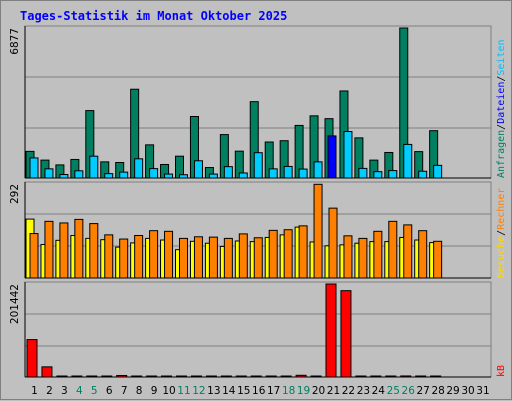 This screenshot has width=512, height=401. Describe the element at coordinates (34, 391) in the screenshot. I see `x-tick-label-1: 1` at that location.